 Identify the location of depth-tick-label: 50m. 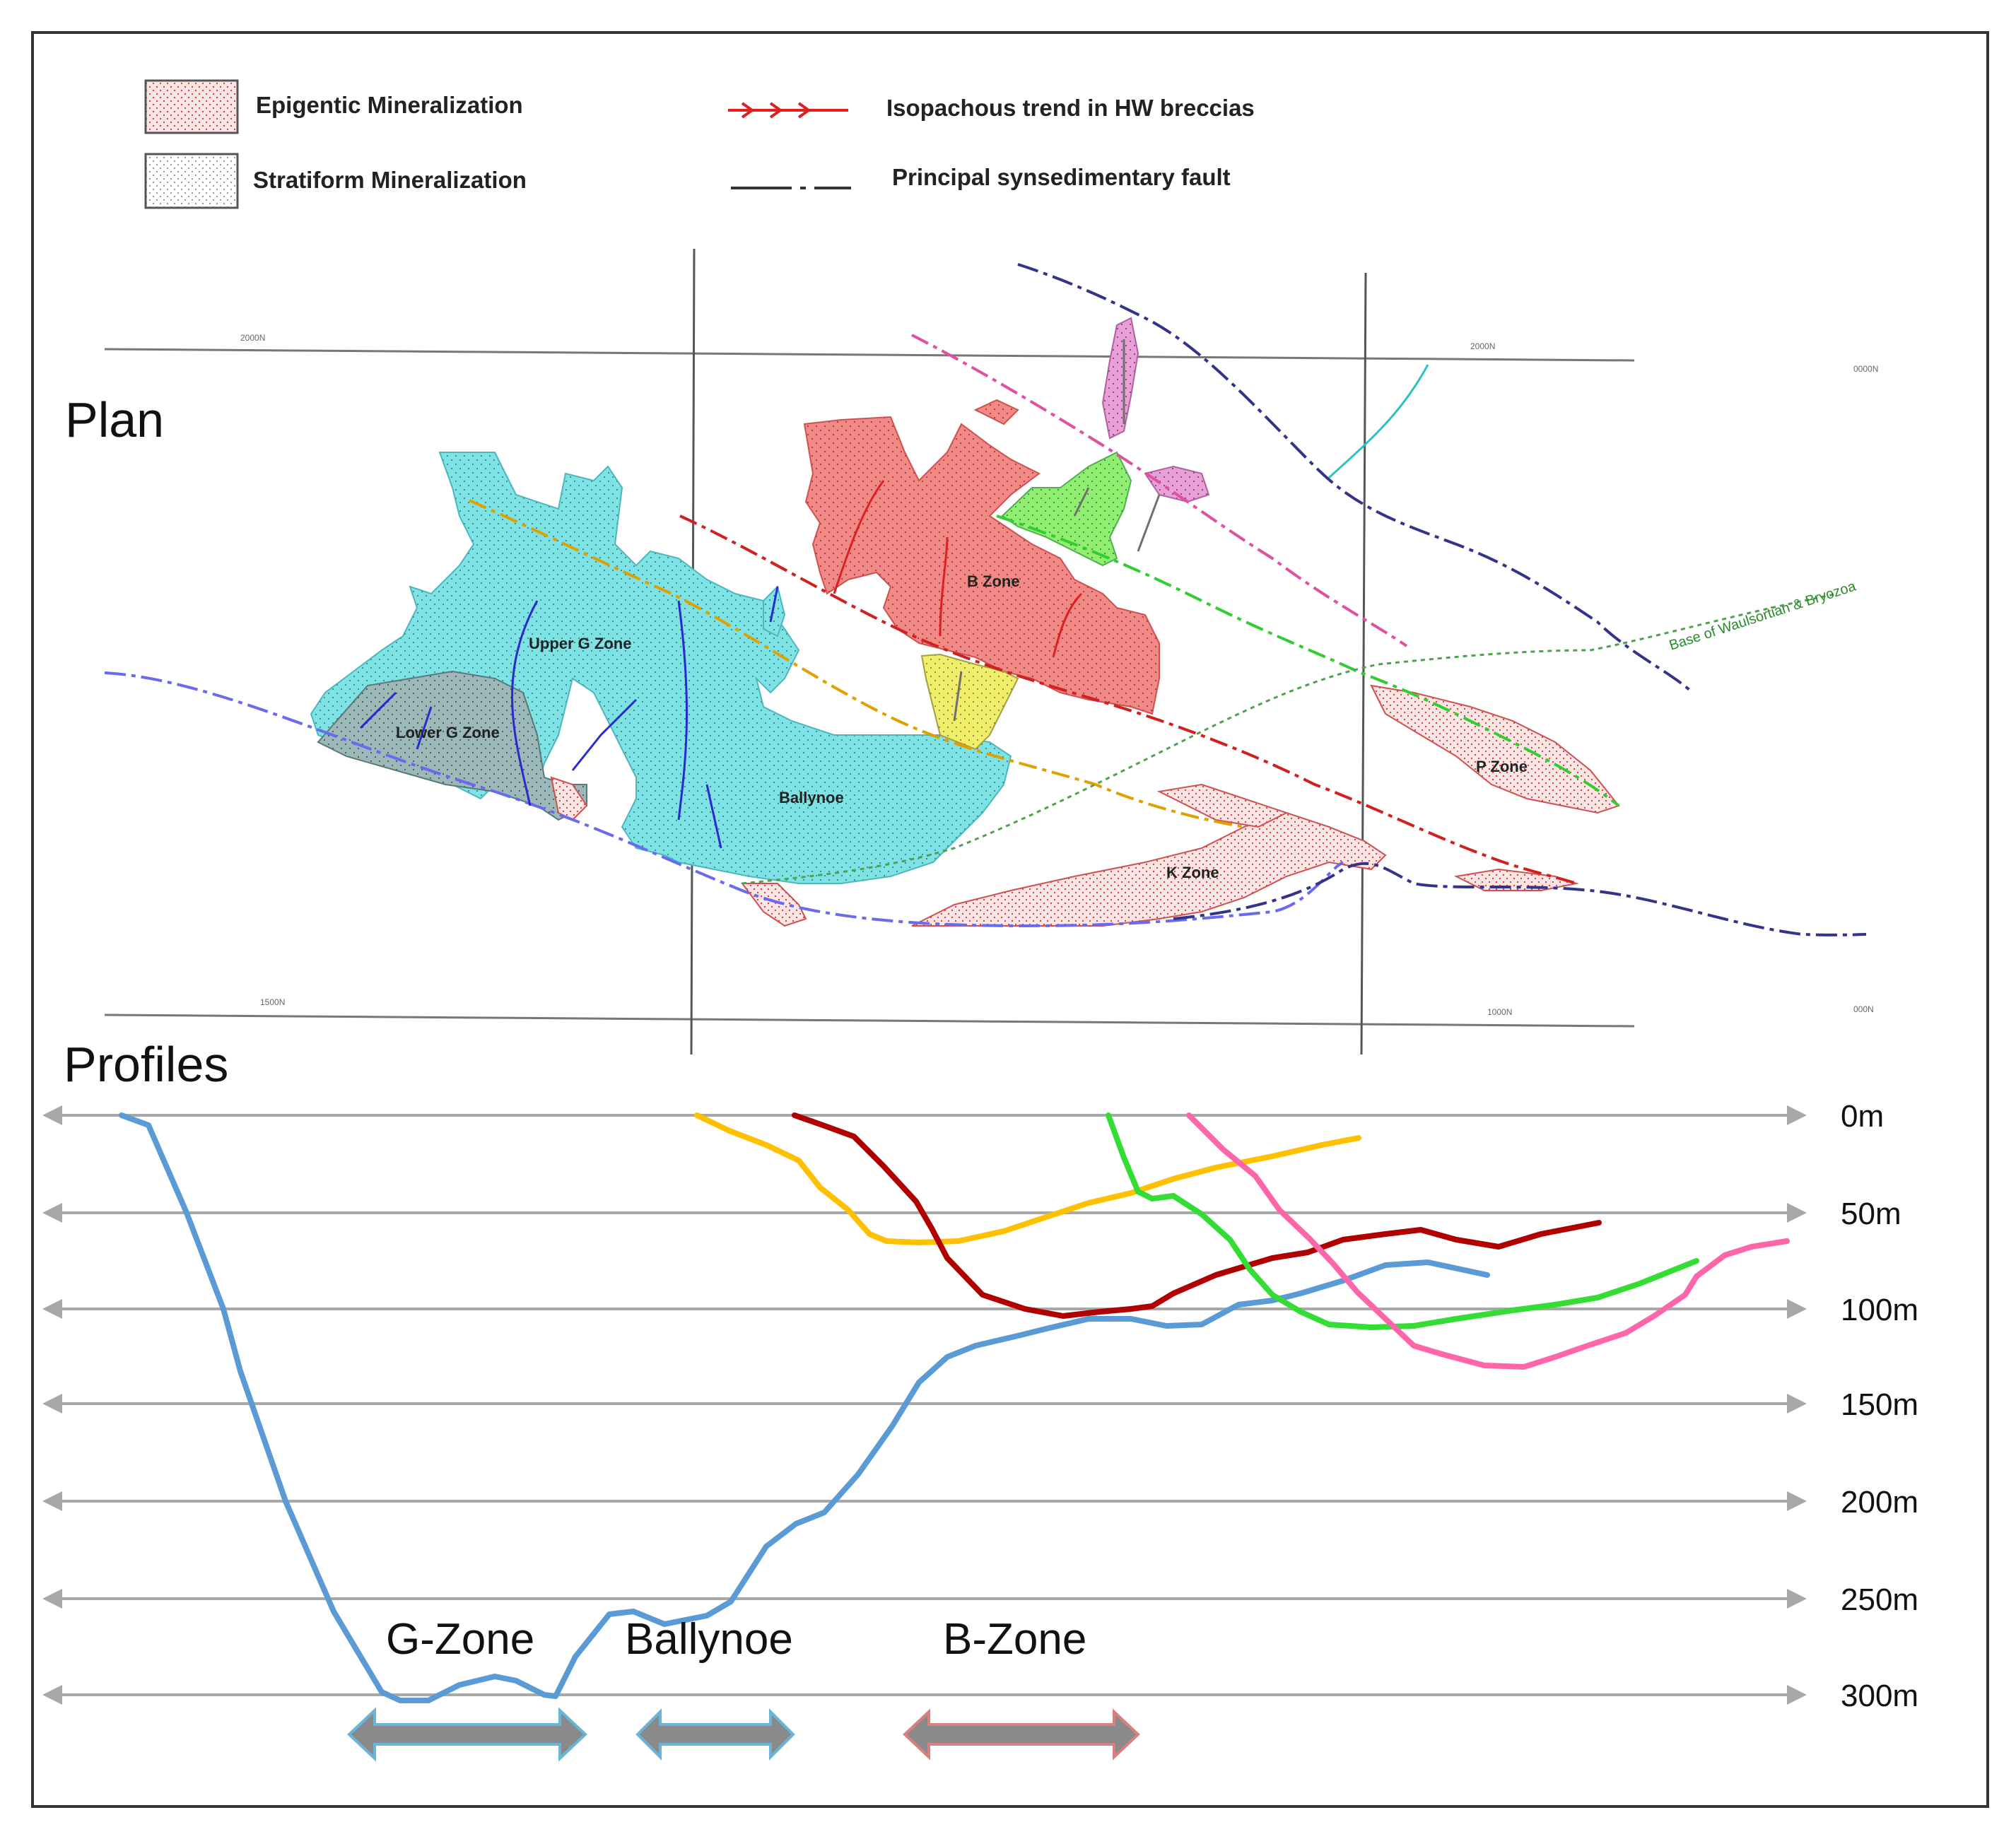
(1871, 1214).